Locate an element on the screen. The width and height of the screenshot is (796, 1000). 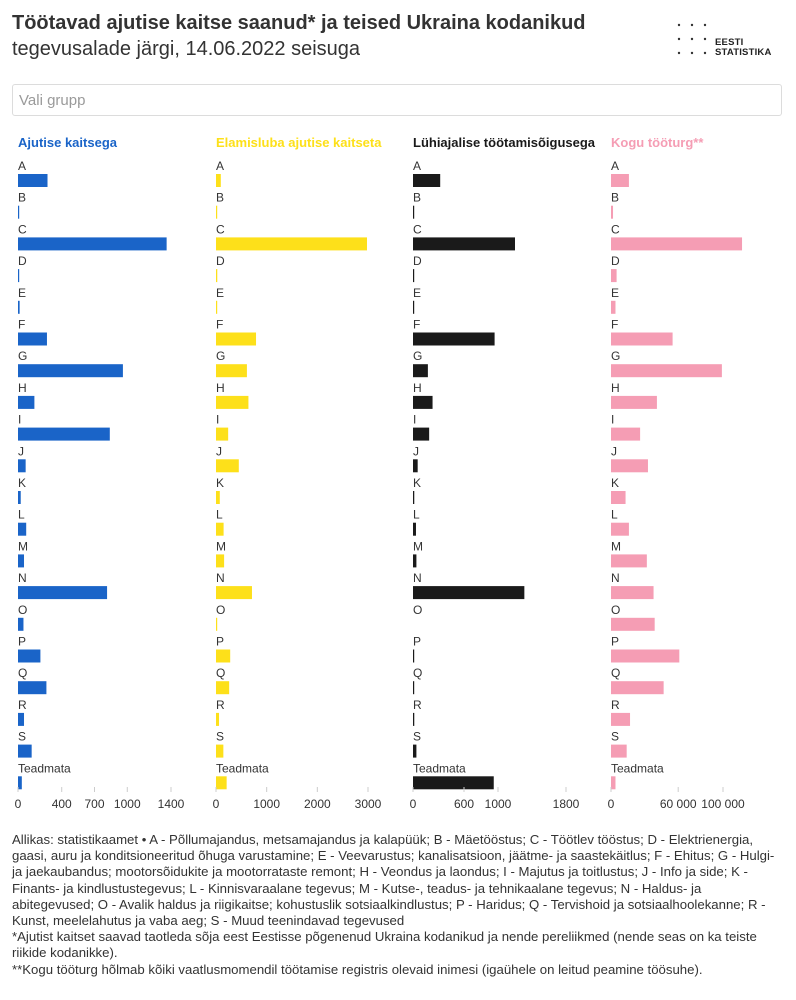
category-label: H is located at coordinates (615, 388).